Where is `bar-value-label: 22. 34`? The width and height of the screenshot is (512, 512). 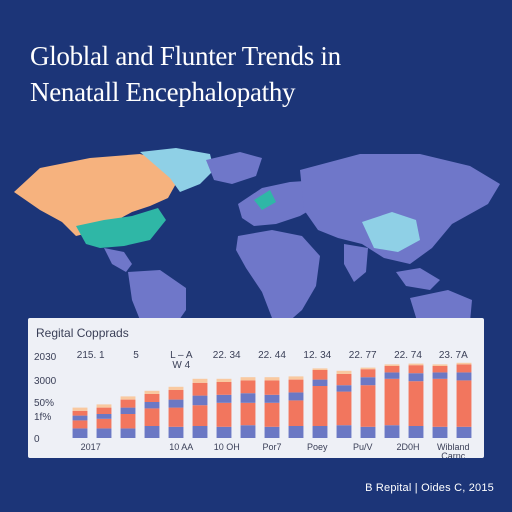 bar-value-label: 22. 34 is located at coordinates (227, 355).